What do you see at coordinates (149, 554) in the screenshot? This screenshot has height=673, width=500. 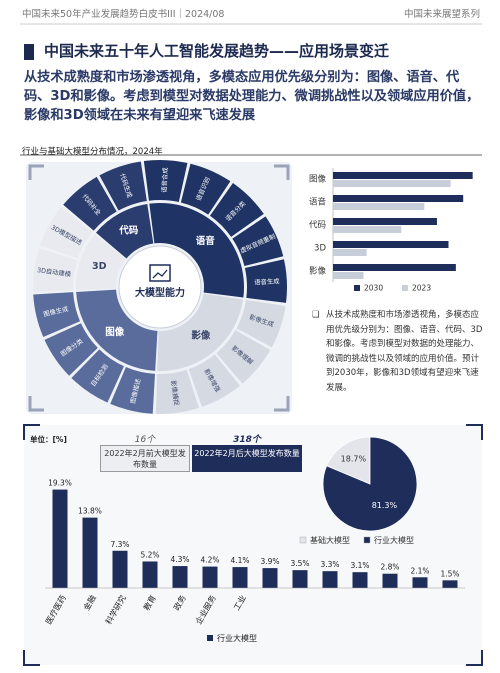 I see `value-label: 5.2%` at bounding box center [149, 554].